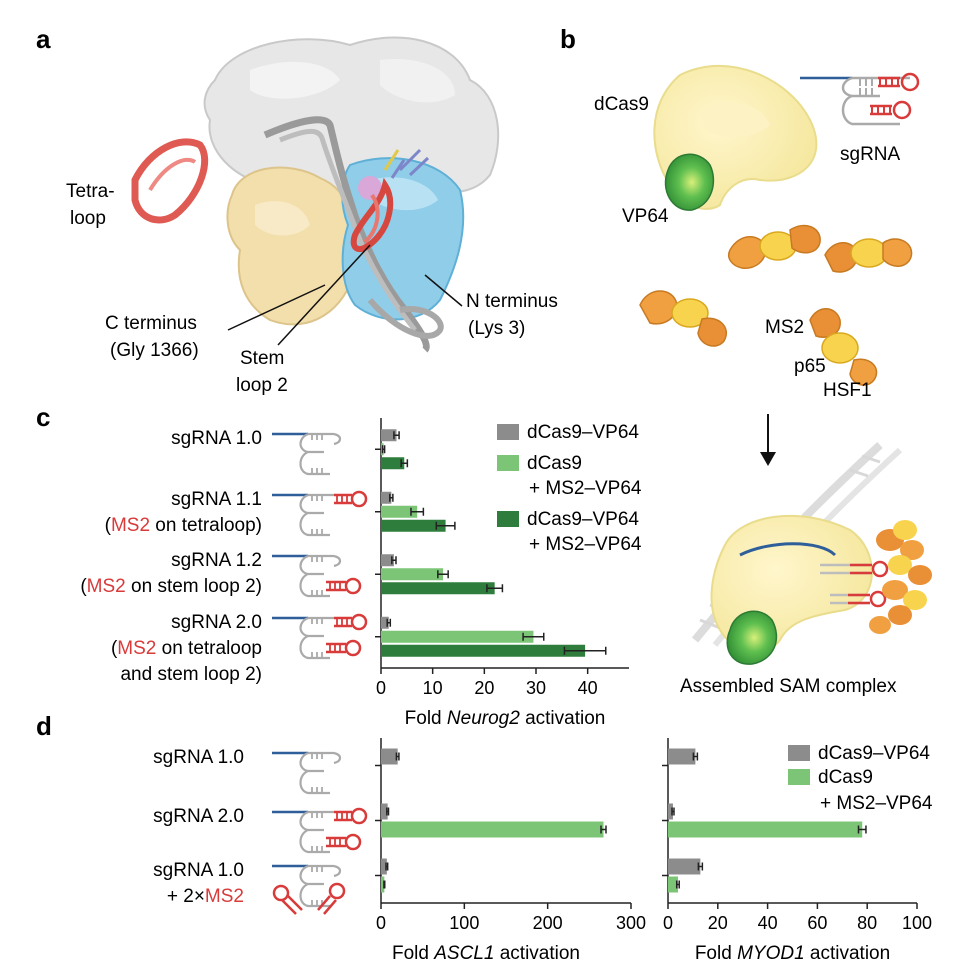  I want to click on x-axis-label: Fold Neurog2 activation, so click(505, 718).